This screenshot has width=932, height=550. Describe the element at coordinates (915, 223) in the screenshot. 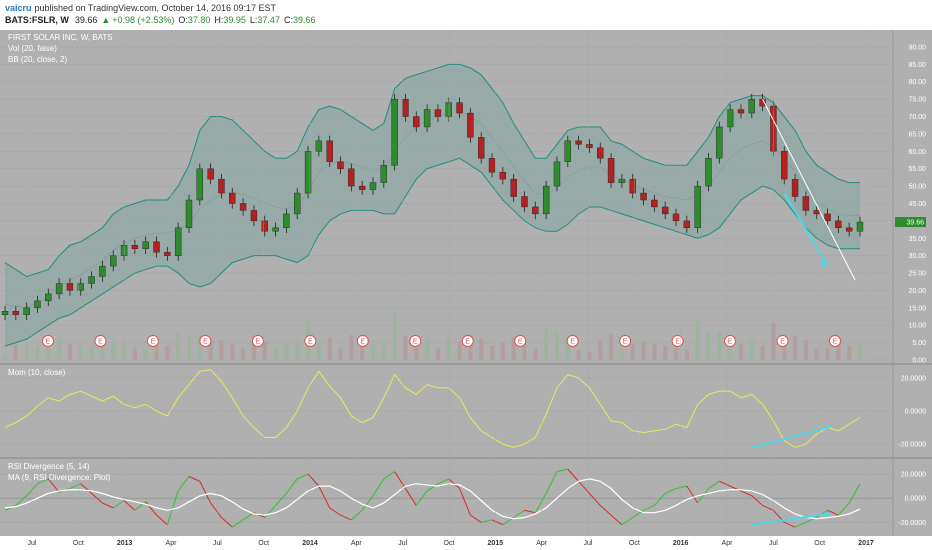

I see `last-price-marker-label: 39.66` at that location.